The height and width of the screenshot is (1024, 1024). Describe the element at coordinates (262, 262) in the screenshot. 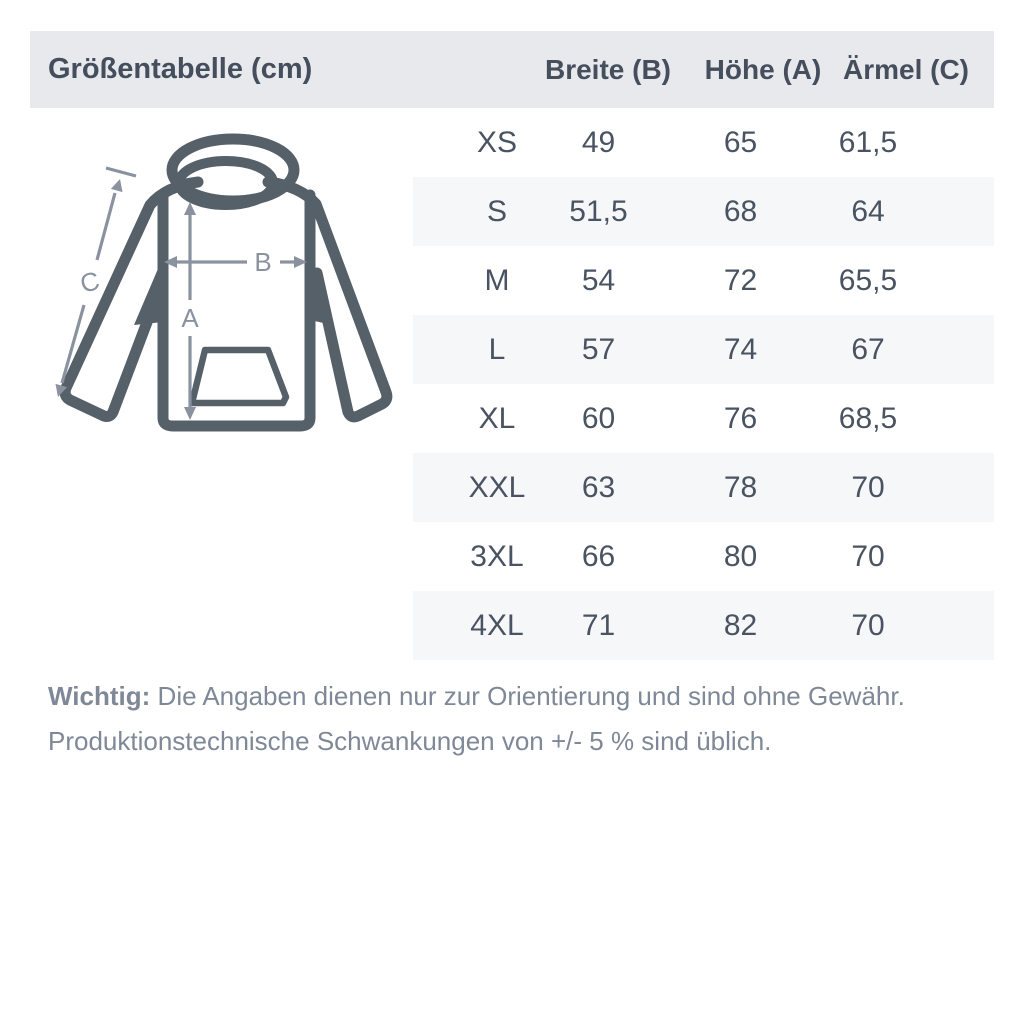

I see `measure-label-b: B` at that location.